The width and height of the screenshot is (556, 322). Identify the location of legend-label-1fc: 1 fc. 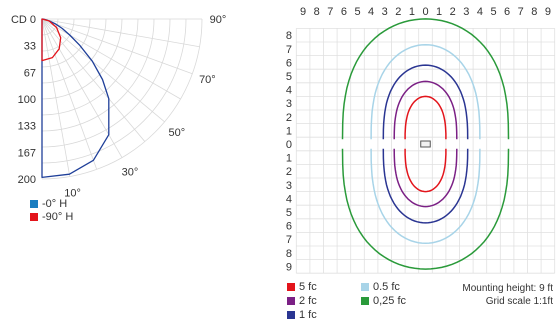
(308, 315).